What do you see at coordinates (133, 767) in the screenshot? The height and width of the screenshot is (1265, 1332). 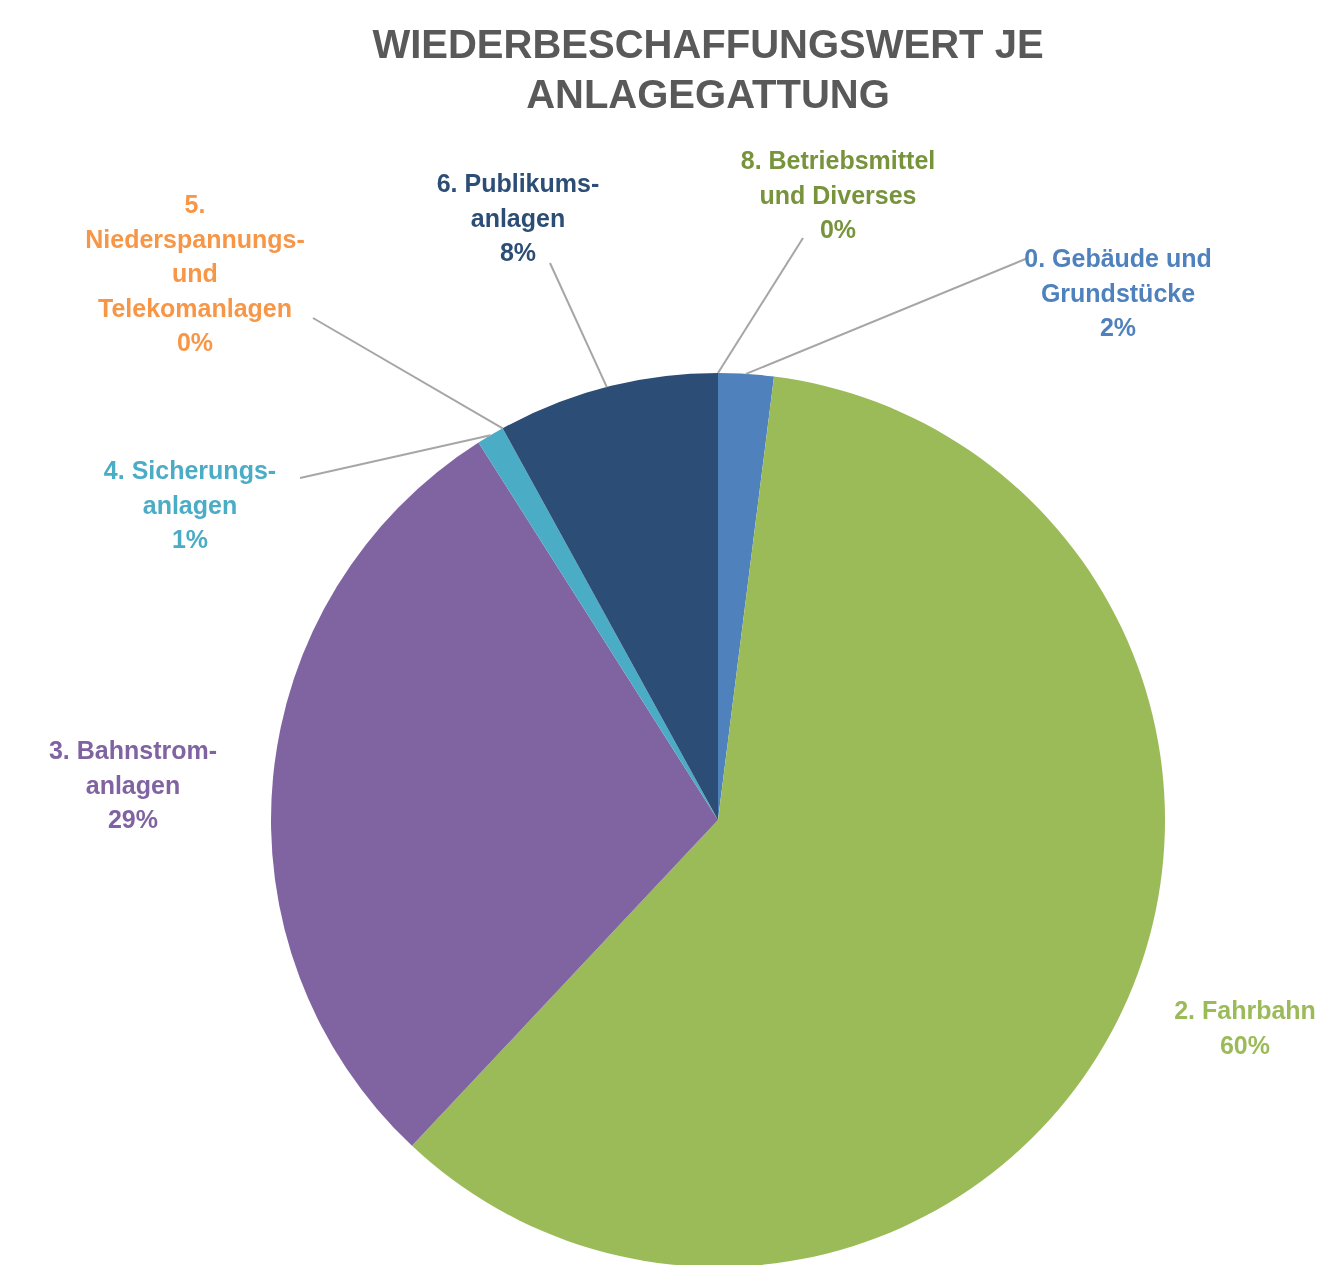 I see `slice-label: 3. Bahnstrom- anlagen` at bounding box center [133, 767].